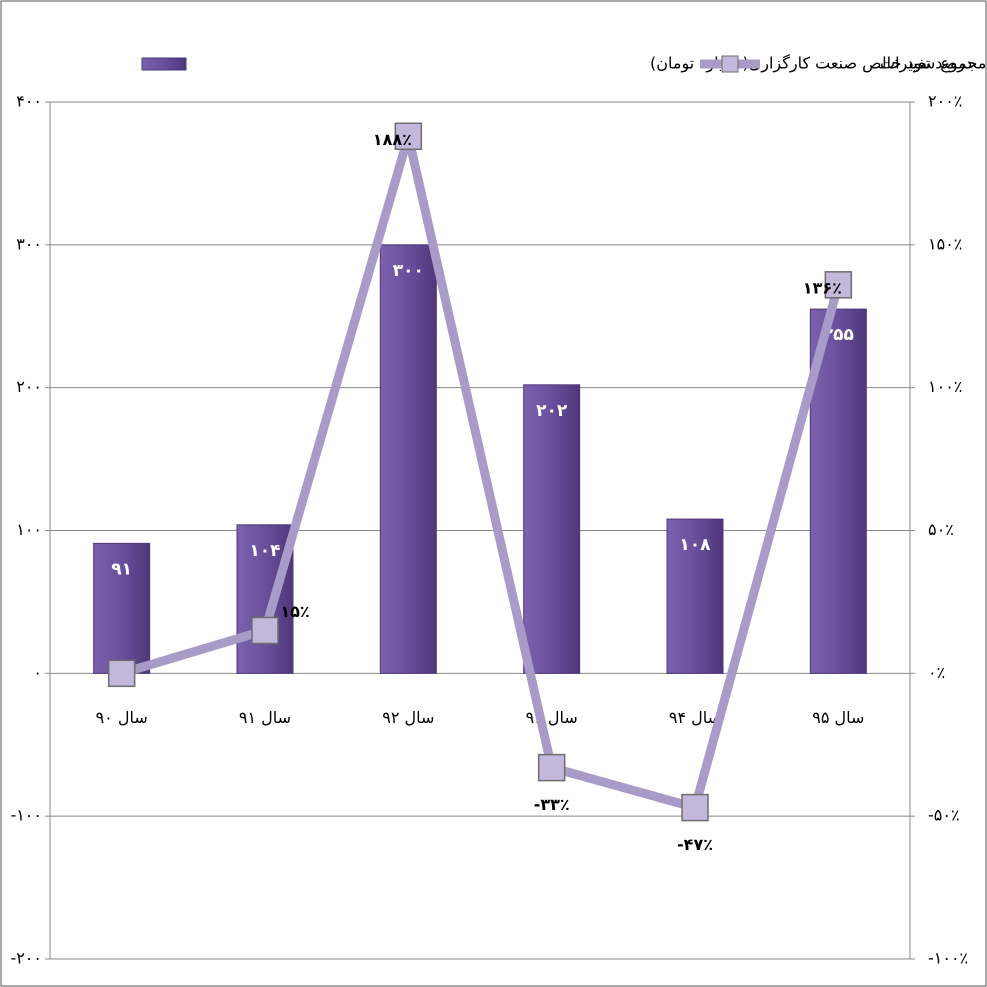  What do you see at coordinates (294, 611) in the screenshot?
I see `line-value-label: ۱۵٪` at bounding box center [294, 611].